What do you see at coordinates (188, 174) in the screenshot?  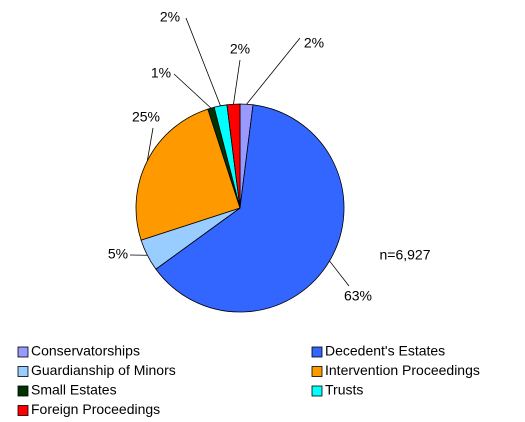 I see `pie-slice` at bounding box center [188, 174].